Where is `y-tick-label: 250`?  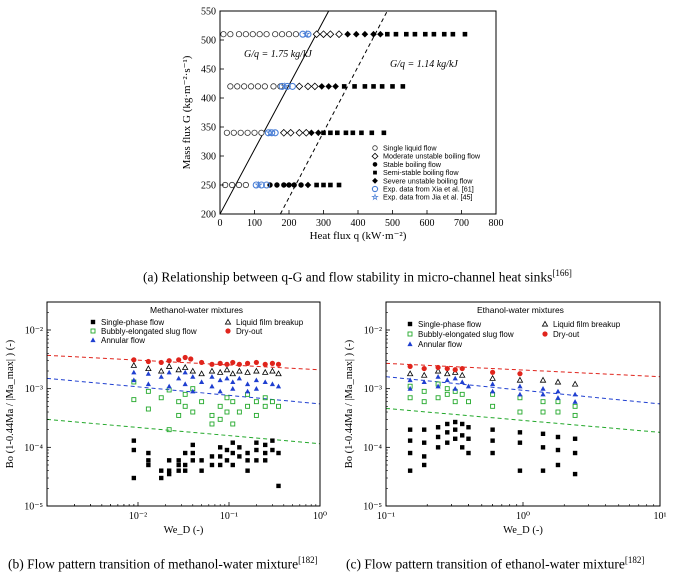
y-tick-label: 250 is located at coordinates (208, 186).